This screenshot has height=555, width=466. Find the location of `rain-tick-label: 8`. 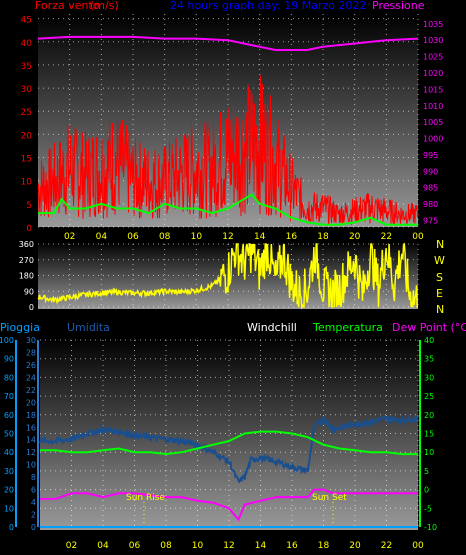

rain-tick-label: 8 is located at coordinates (33, 477).